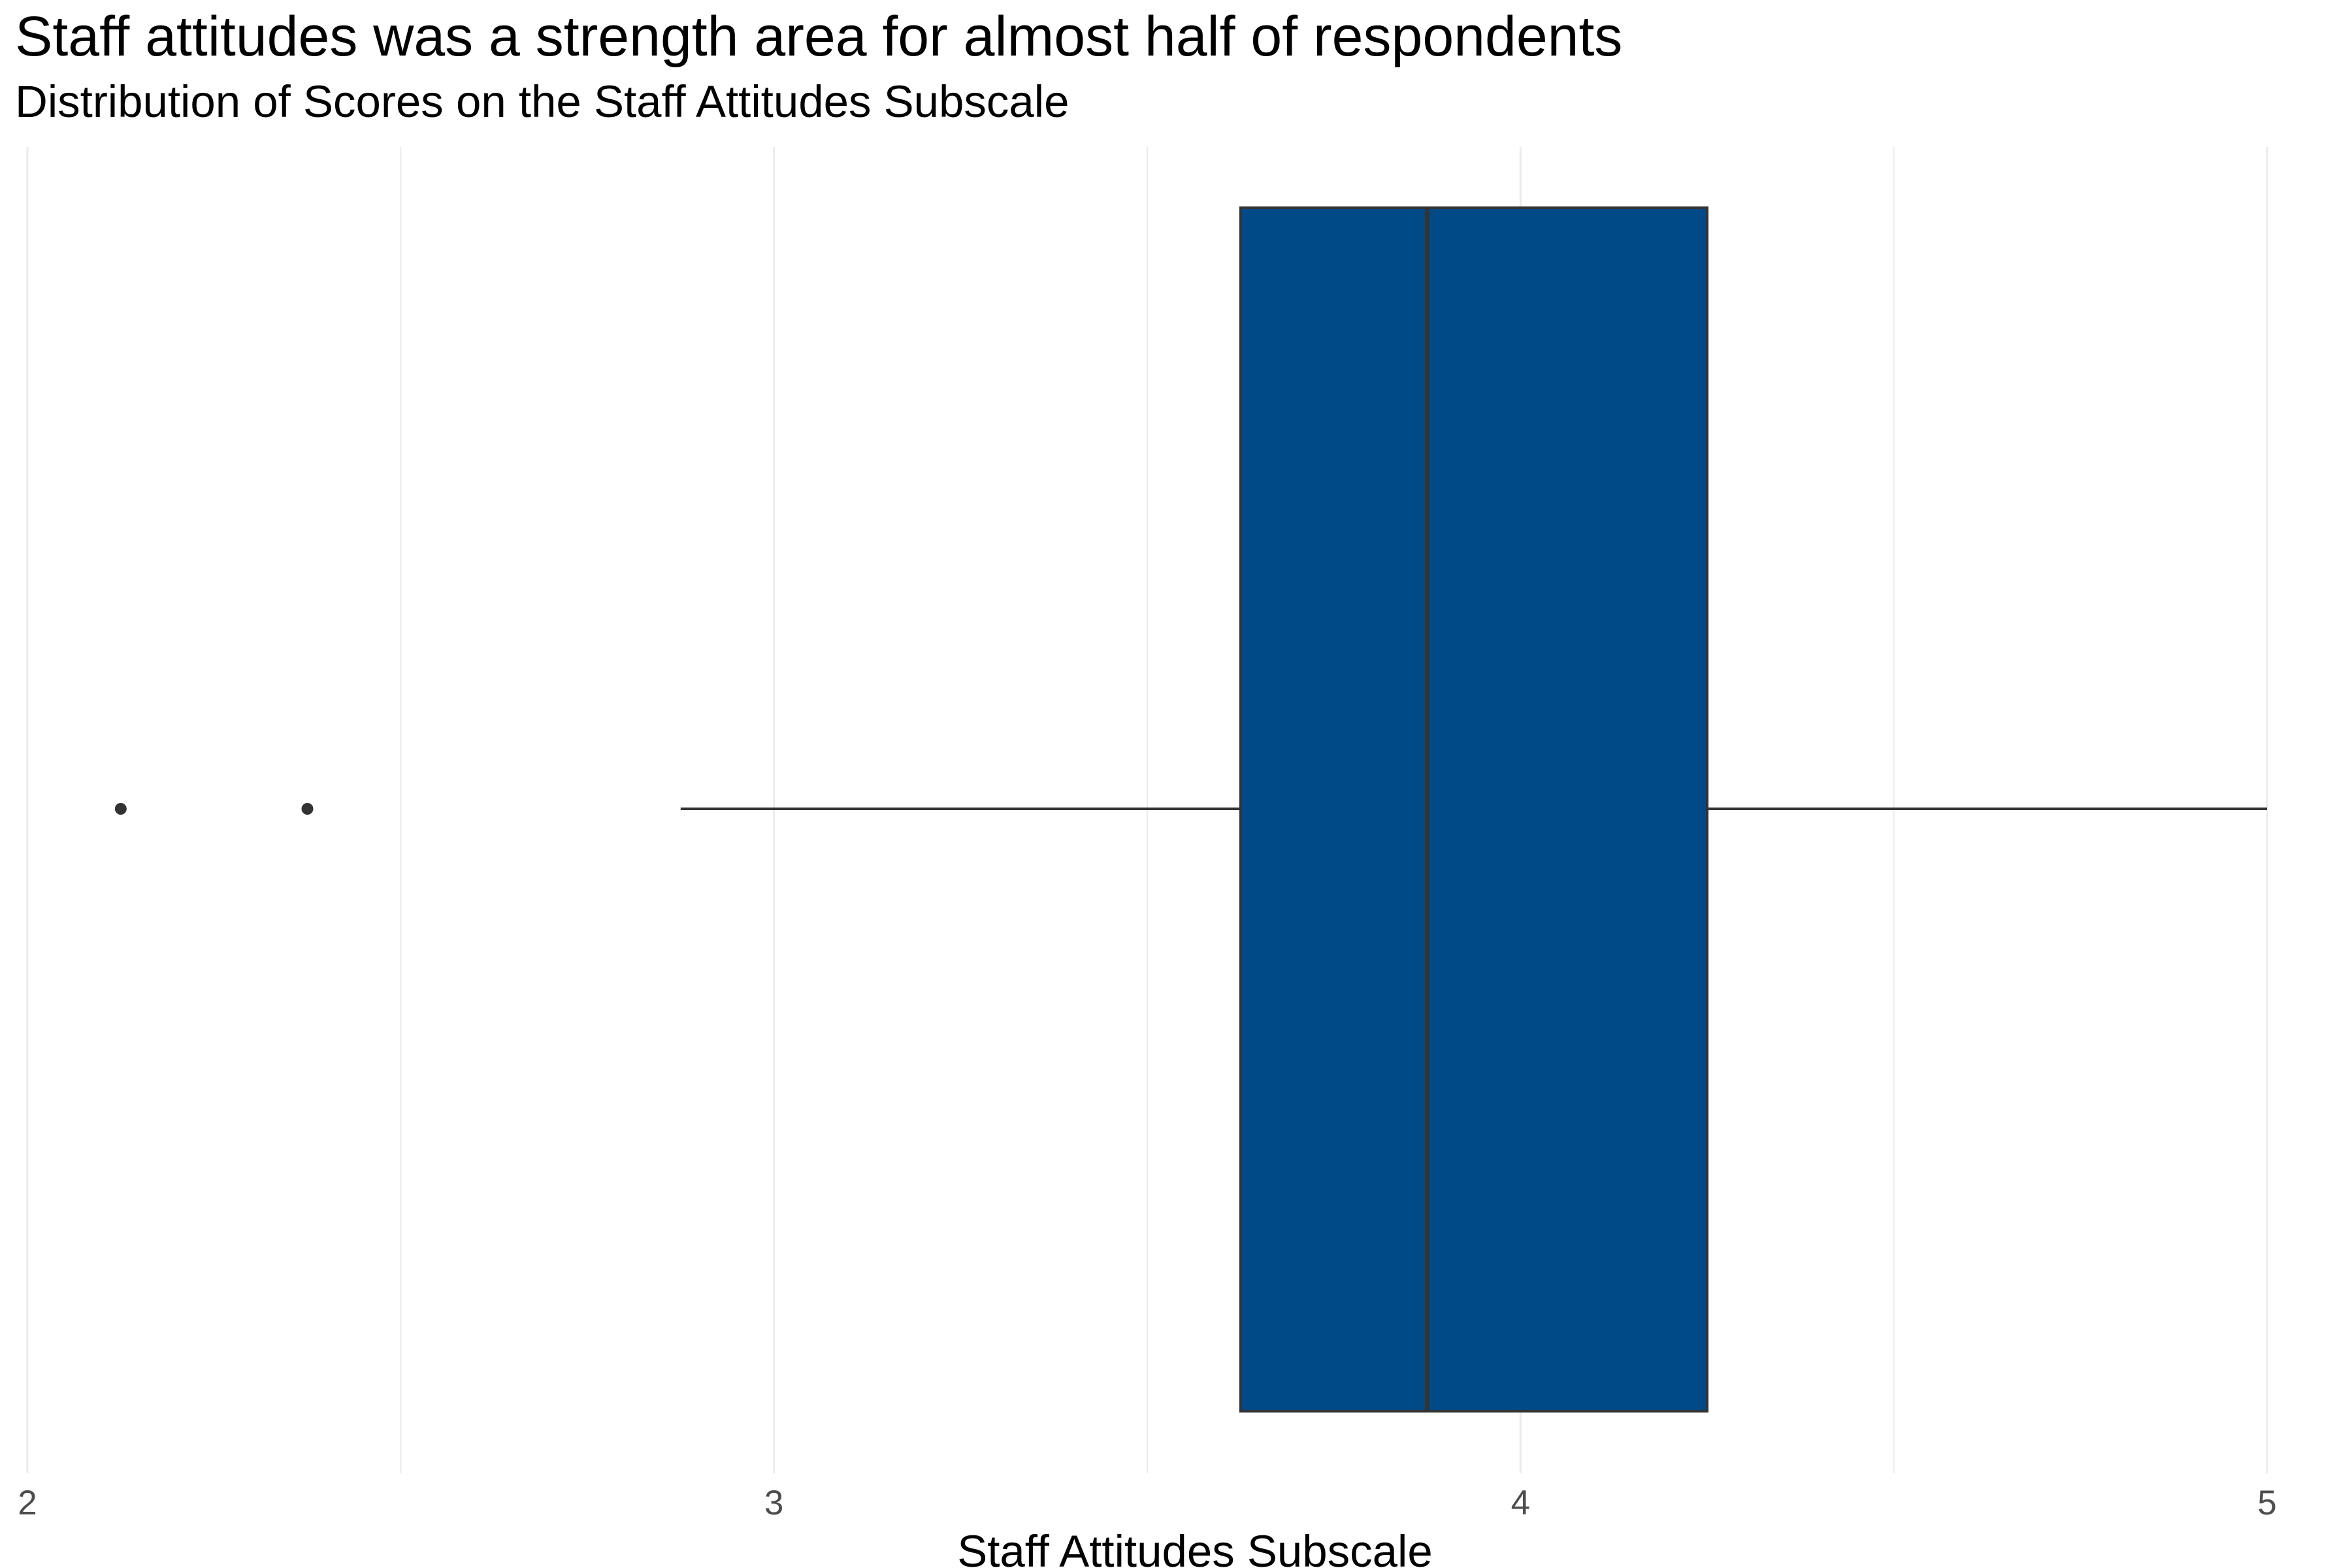 This screenshot has width=2352, height=1568. I want to click on x-tick-label: 4, so click(1520, 1503).